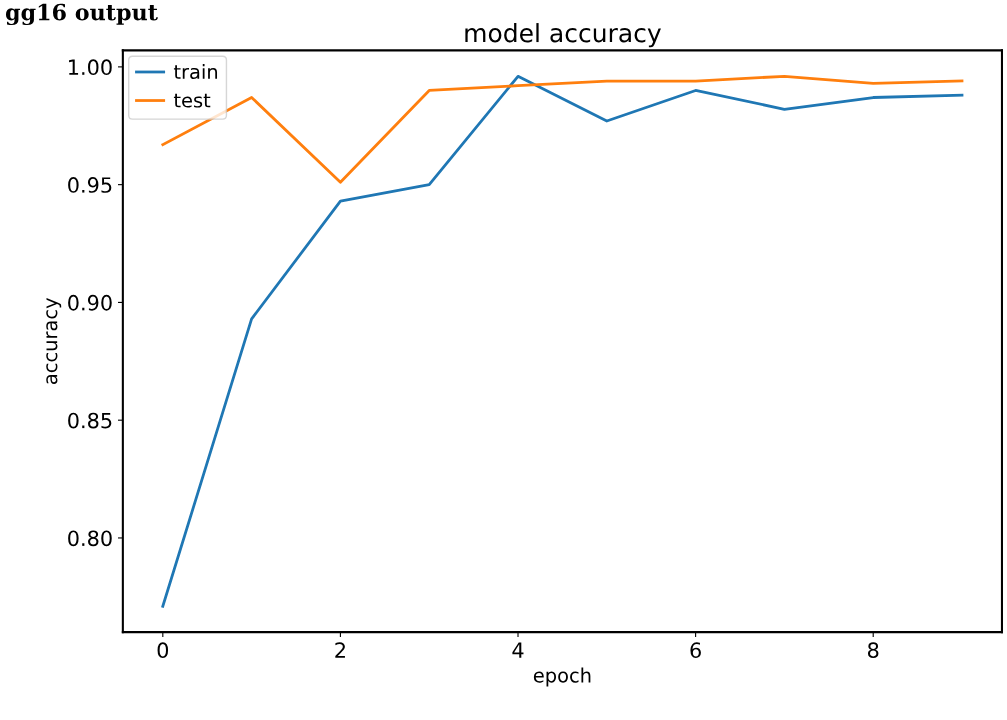 The width and height of the screenshot is (1007, 720). What do you see at coordinates (695, 650) in the screenshot?
I see `x-tick-label: 6` at bounding box center [695, 650].